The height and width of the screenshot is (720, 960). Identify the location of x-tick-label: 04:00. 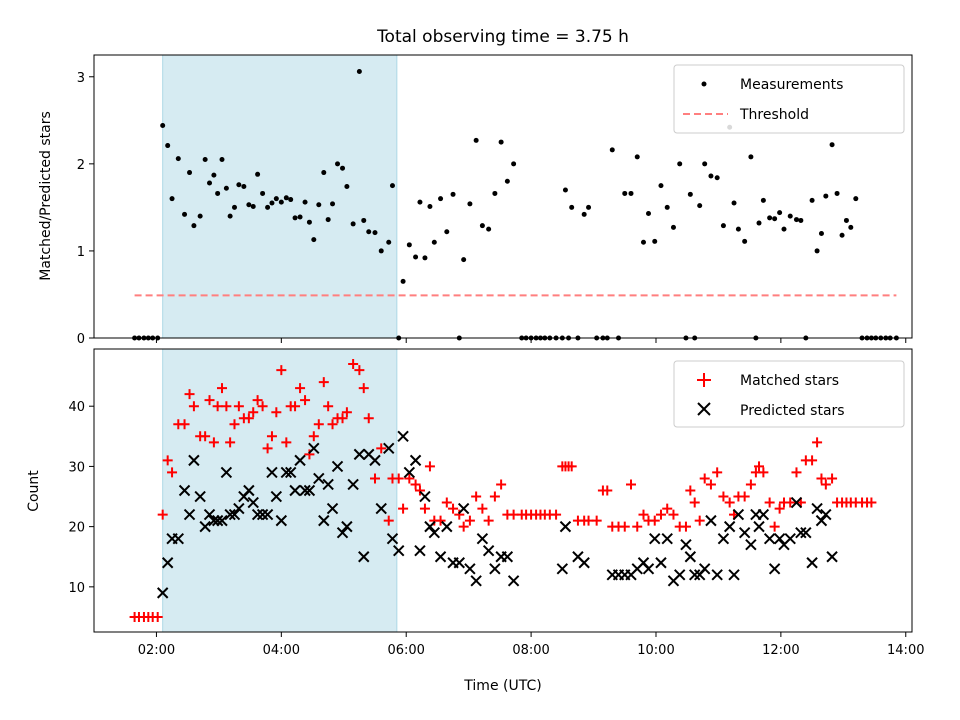
(281, 650).